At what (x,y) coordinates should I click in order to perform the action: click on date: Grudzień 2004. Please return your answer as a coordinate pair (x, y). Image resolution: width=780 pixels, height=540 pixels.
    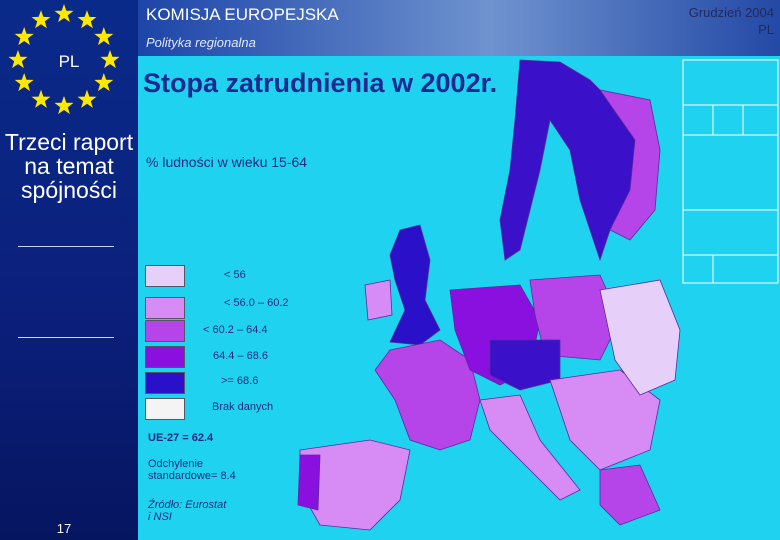
    Looking at the image, I should click on (731, 12).